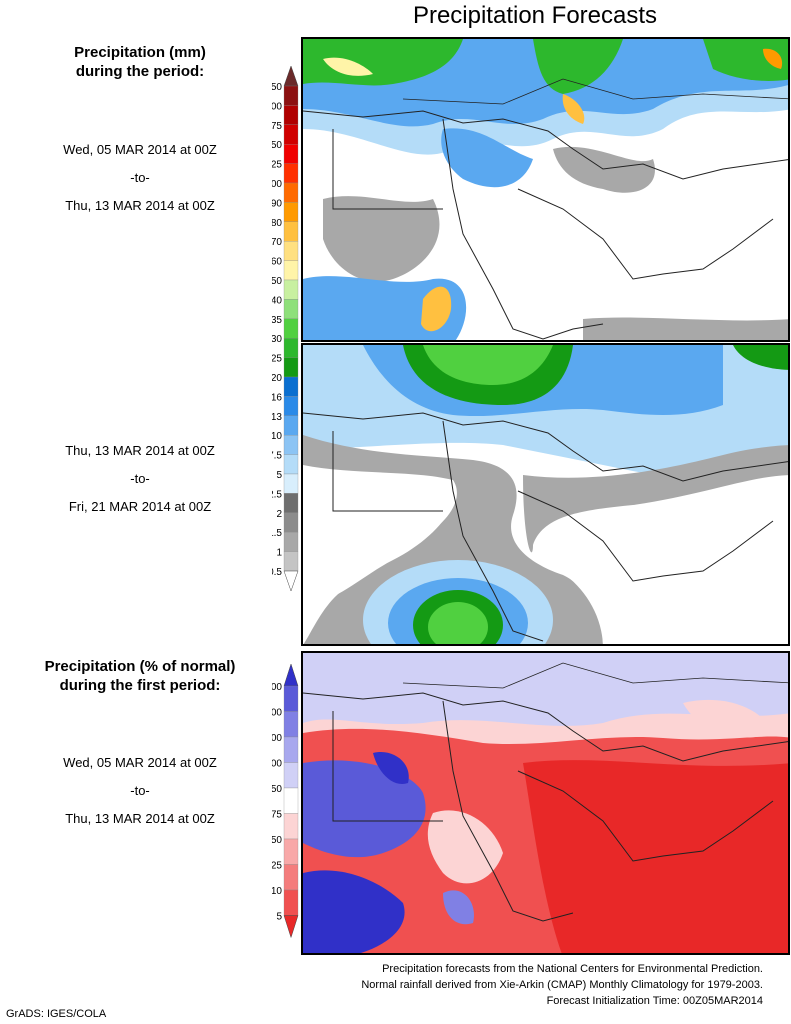  What do you see at coordinates (140, 762) in the screenshot?
I see `period-normal-start: Wed, 05 MAR 2014 at 00Z` at bounding box center [140, 762].